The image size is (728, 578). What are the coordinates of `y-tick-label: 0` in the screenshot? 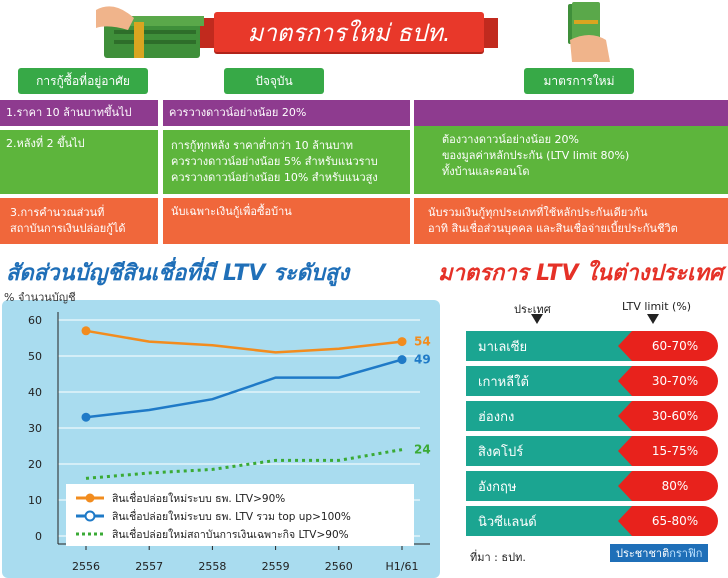 It's located at (38, 536).